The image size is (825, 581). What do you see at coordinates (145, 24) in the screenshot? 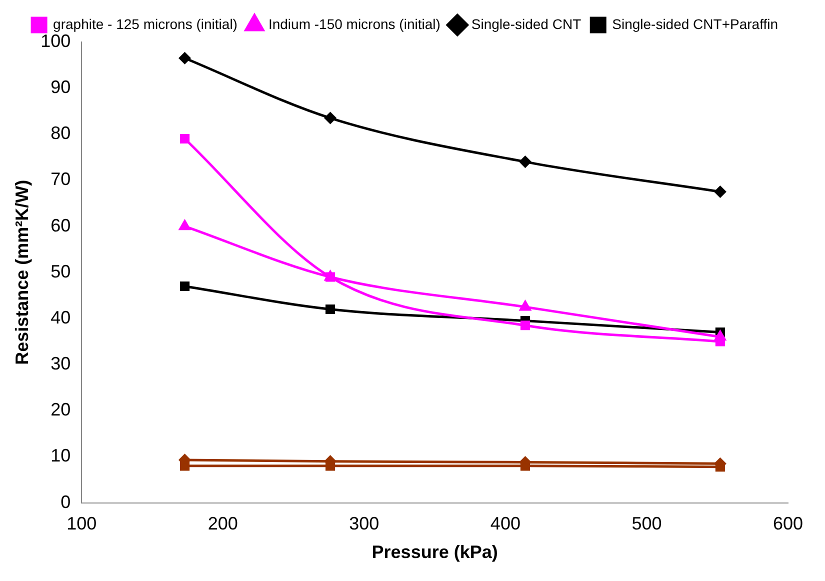
I see `legend-label: graphite - 125 microns (initial)` at bounding box center [145, 24].